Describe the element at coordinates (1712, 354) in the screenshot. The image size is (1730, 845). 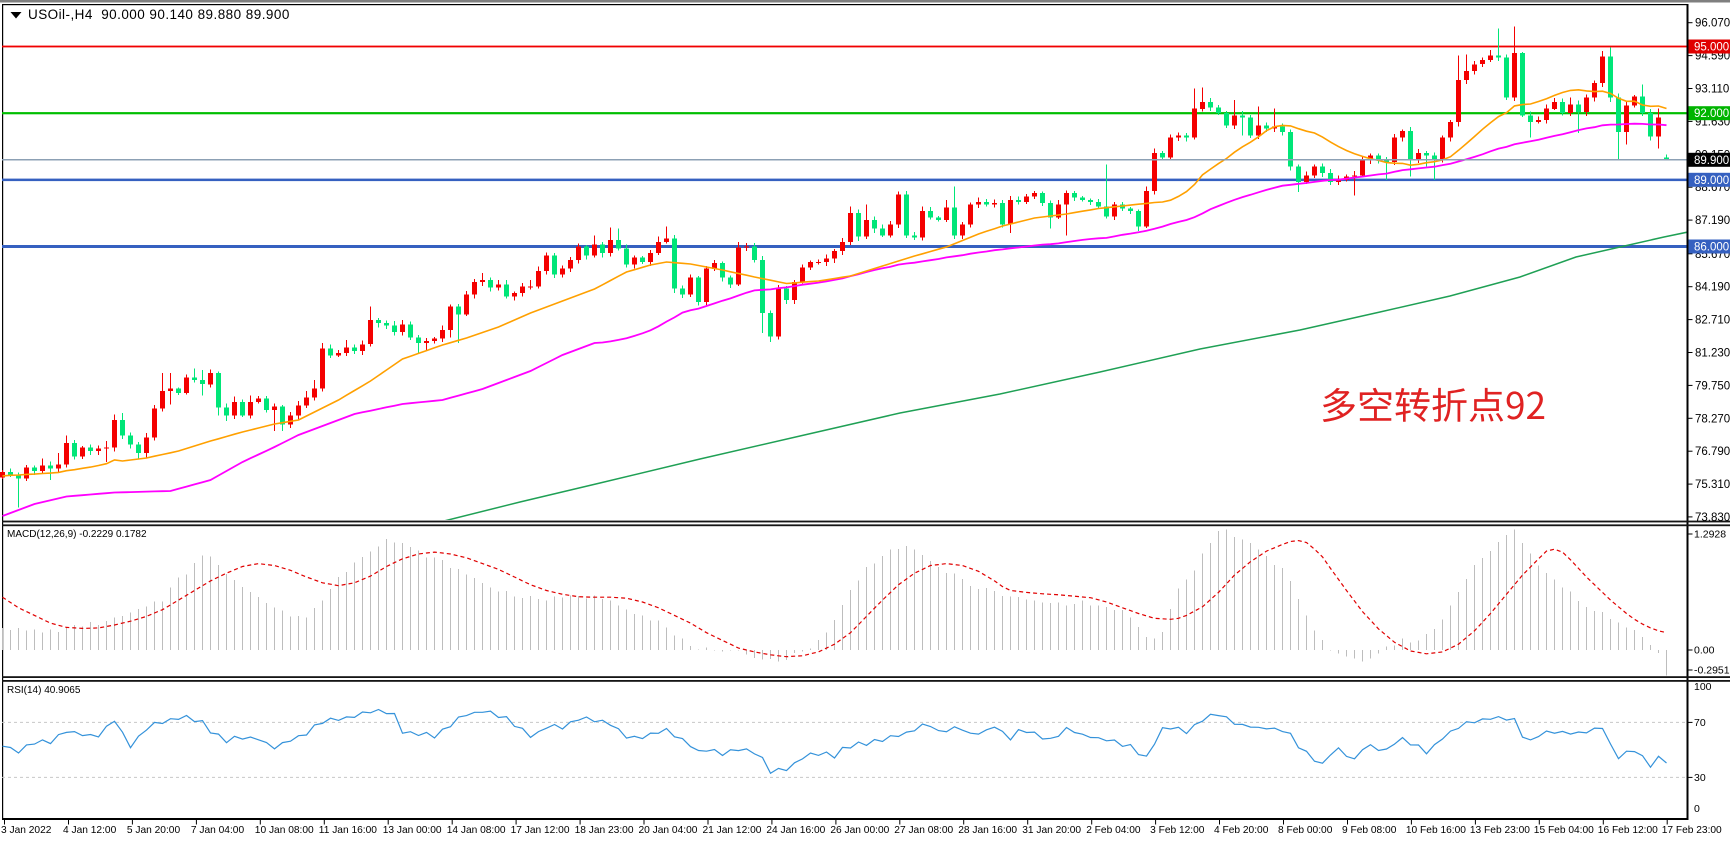
I see `svg-text: 81.230` at that location.